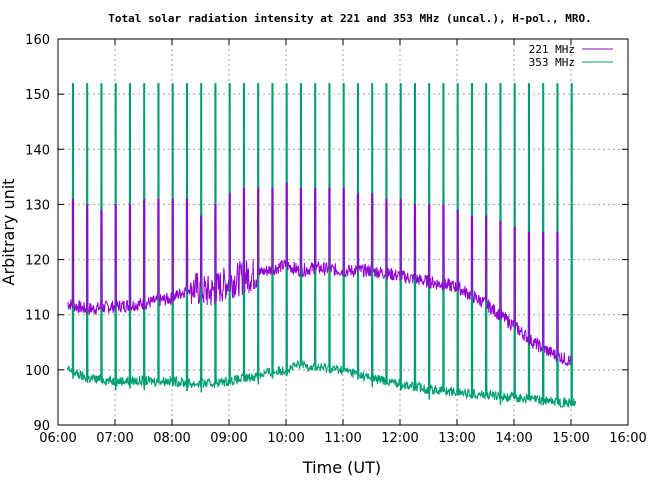  What do you see at coordinates (342, 438) in the screenshot?
I see `x-tick-label: 11:00` at bounding box center [342, 438].